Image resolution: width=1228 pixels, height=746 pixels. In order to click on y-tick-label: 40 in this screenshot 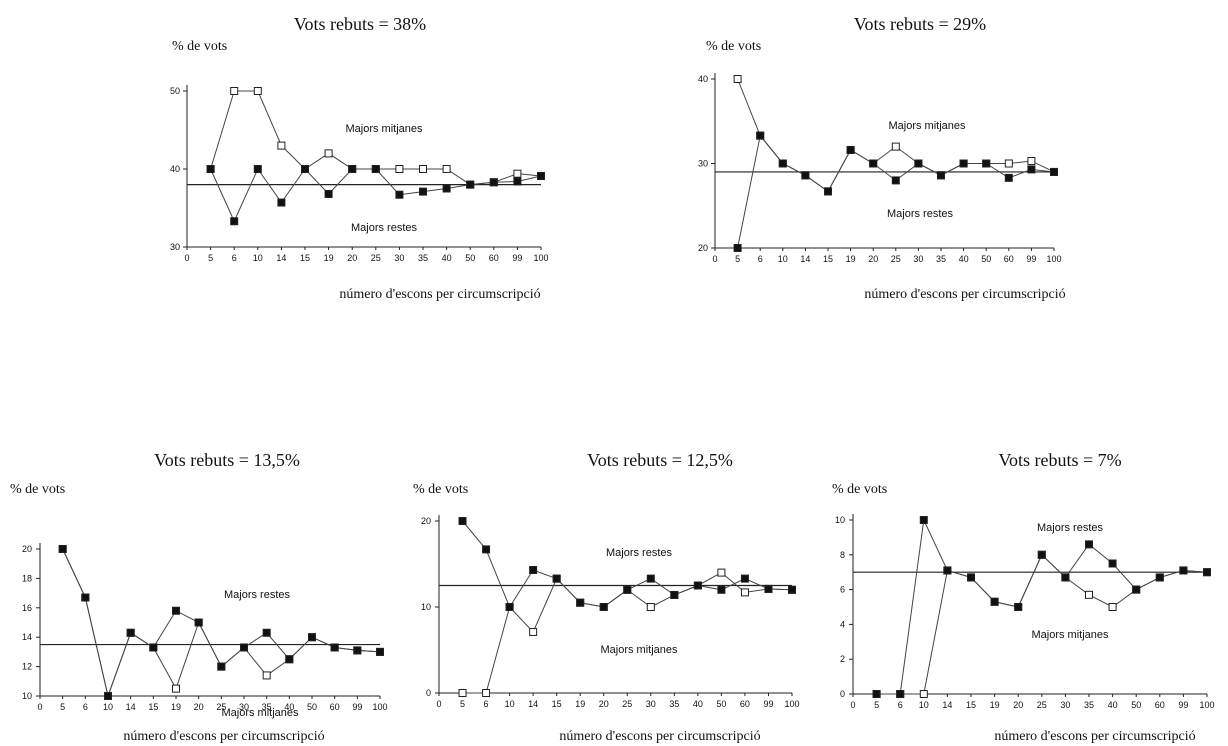, I will do `click(703, 79)`.